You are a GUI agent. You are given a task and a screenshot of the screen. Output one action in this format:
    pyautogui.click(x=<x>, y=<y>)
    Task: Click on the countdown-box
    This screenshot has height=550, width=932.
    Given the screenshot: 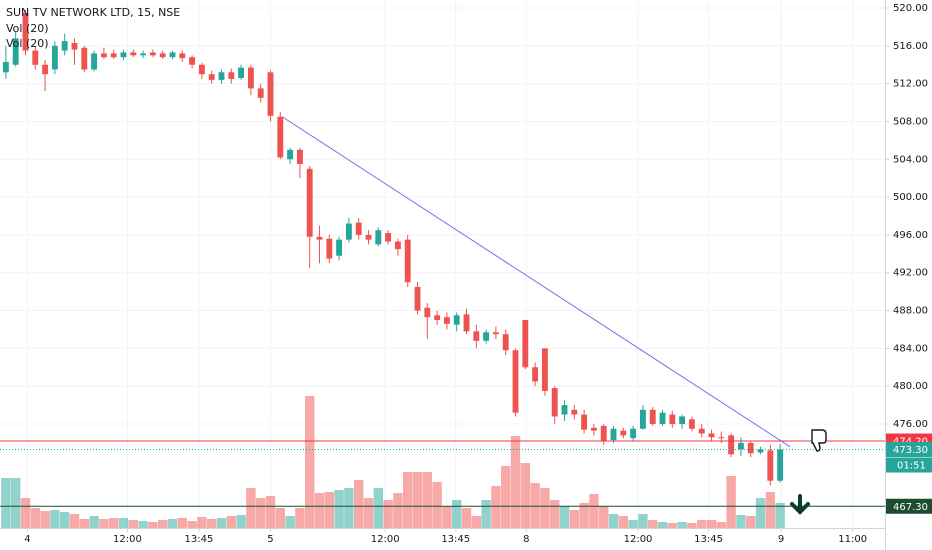 What is the action you would take?
    pyautogui.click(x=909, y=465)
    